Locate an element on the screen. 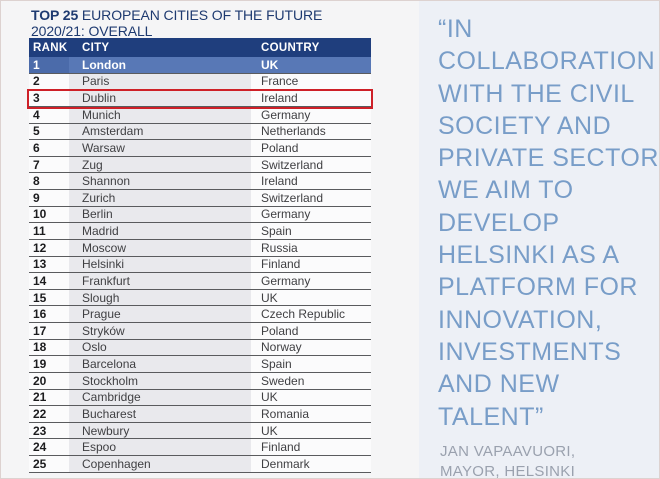 The width and height of the screenshot is (660, 479). city-cell: Helsinki is located at coordinates (160, 264).